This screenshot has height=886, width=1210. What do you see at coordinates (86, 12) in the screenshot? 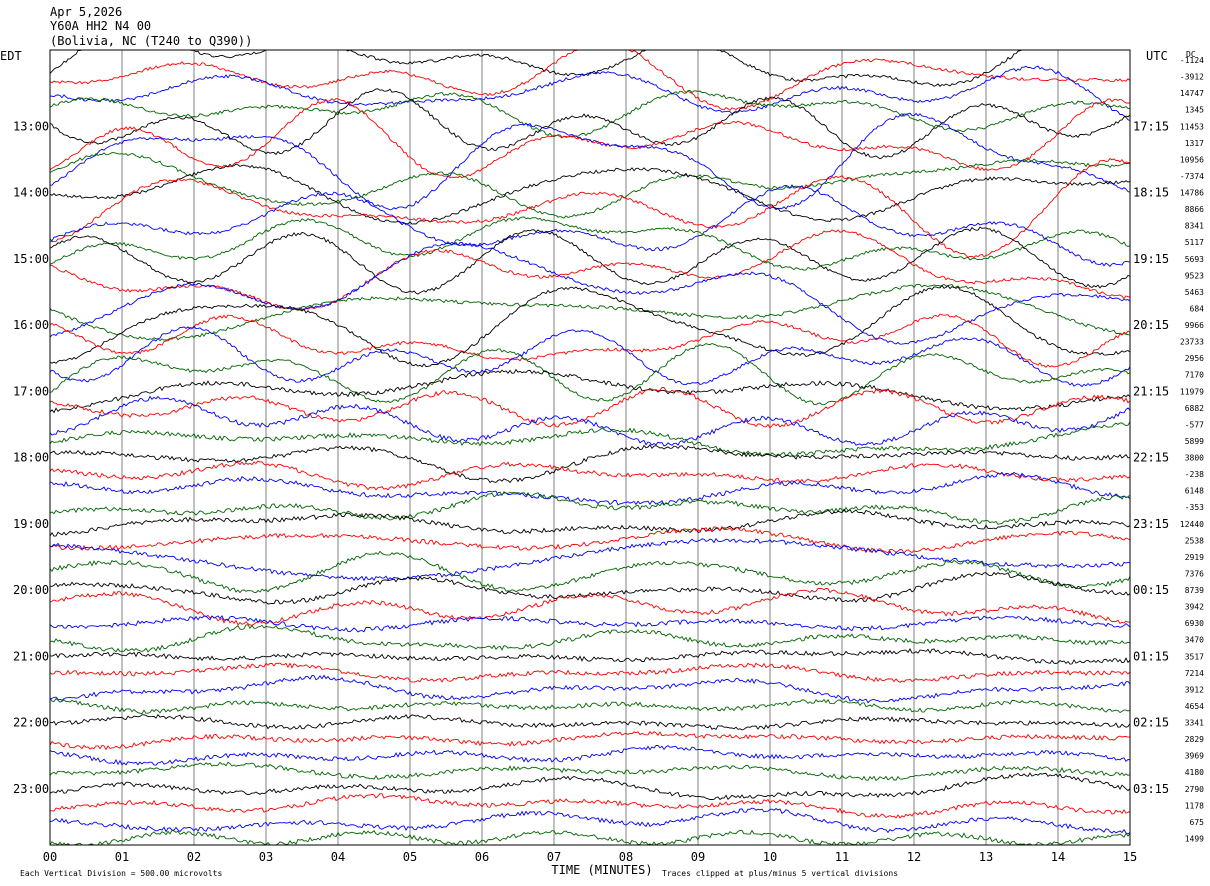
I see `header-date: Apr 5,2026` at bounding box center [86, 12].